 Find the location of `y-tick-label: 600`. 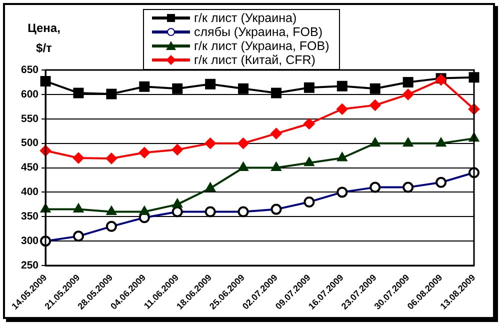

y-tick-label: 600 is located at coordinates (29, 94).